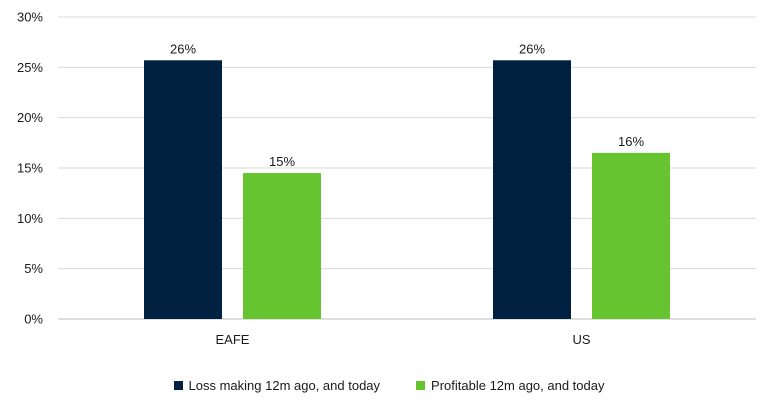  Describe the element at coordinates (284, 385) in the screenshot. I see `legend-label-loss-making: Loss making 12m ago, and today` at that location.